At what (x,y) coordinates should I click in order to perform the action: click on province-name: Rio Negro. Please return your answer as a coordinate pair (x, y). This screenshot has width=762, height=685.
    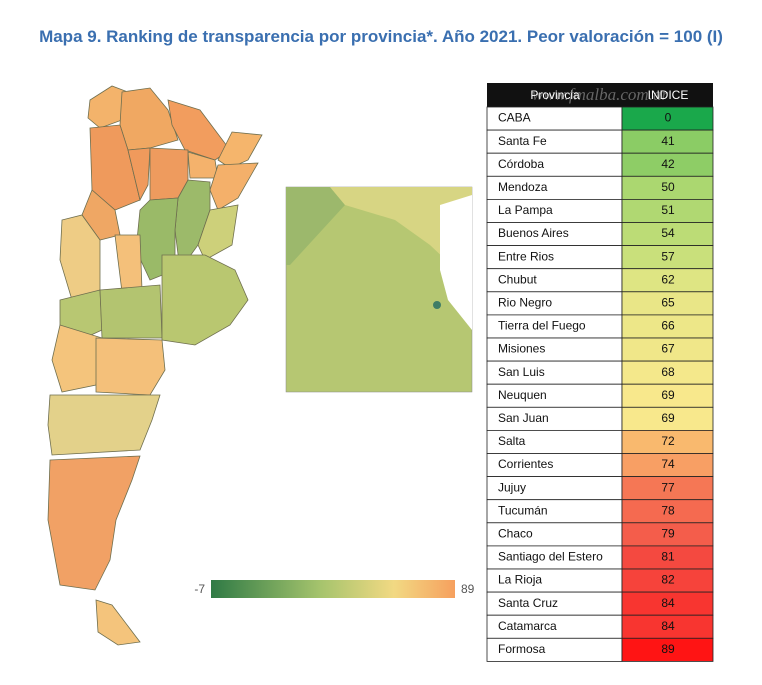
    Looking at the image, I should click on (525, 303).